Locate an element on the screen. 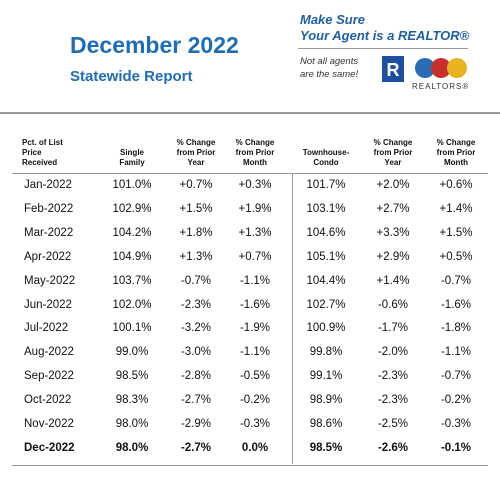 Image resolution: width=500 pixels, height=482 pixels. cell: 98.3% is located at coordinates (132, 400).